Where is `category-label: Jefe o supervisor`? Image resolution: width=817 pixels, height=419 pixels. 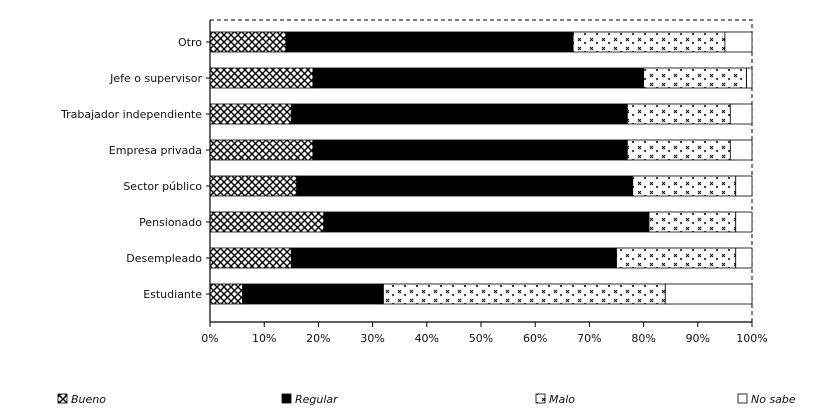
category-label: Jefe o supervisor is located at coordinates (155, 78).